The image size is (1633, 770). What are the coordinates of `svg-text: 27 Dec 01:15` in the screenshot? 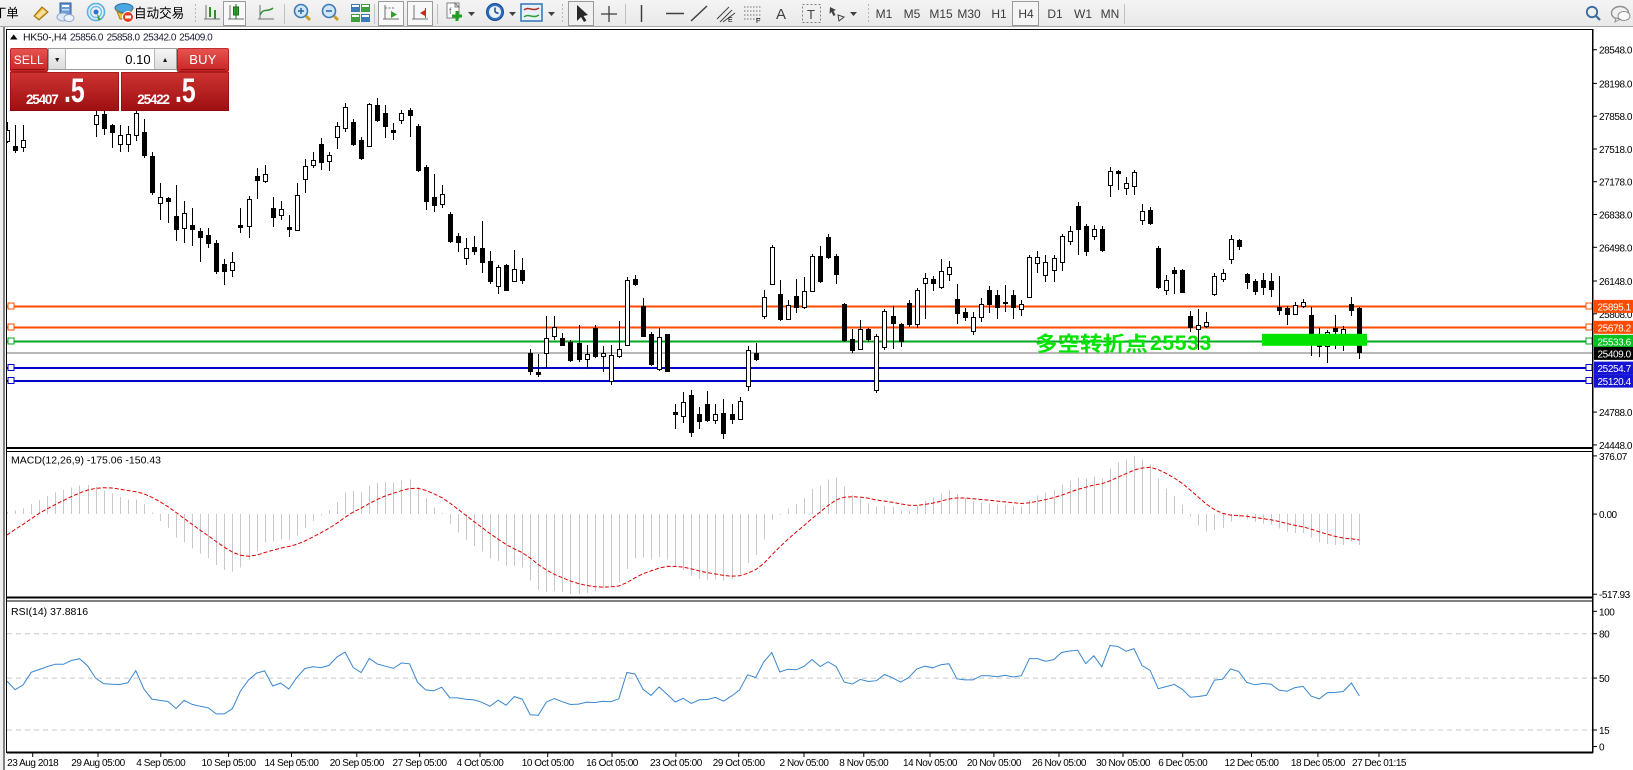 It's located at (1379, 763).